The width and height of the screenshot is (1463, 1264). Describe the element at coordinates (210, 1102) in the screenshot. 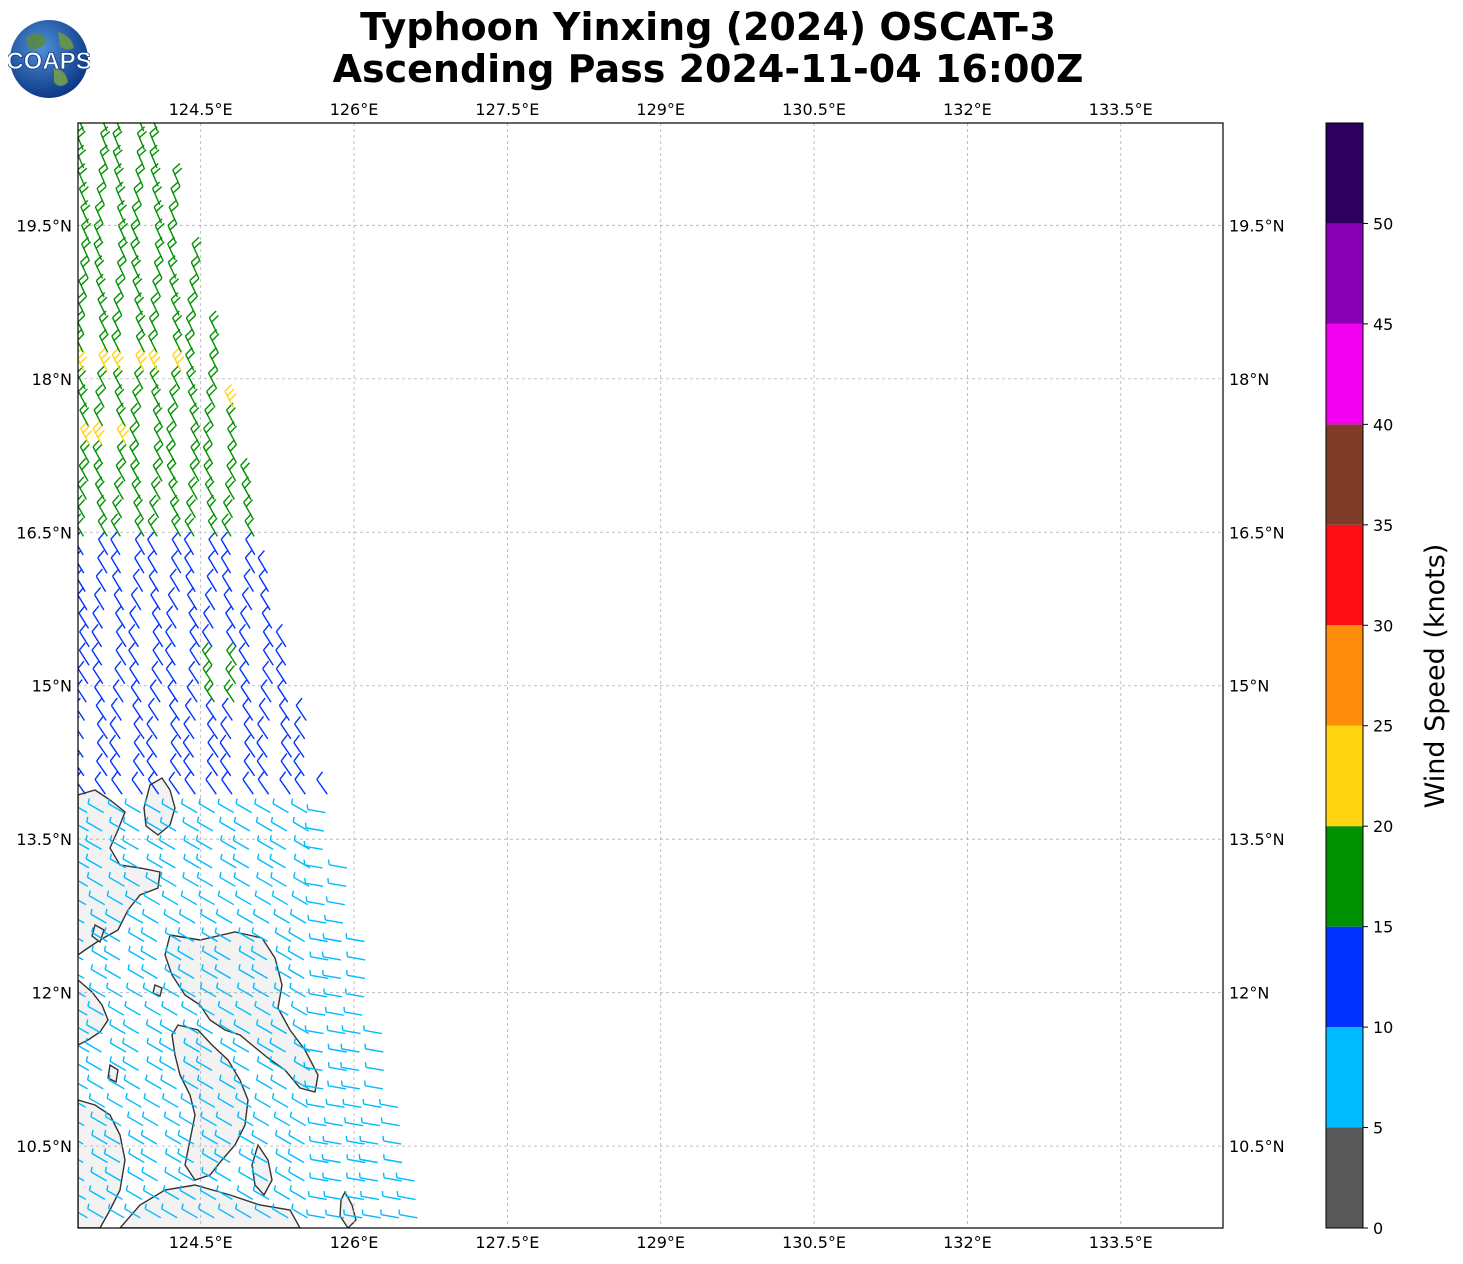

I see `land-leyte` at that location.